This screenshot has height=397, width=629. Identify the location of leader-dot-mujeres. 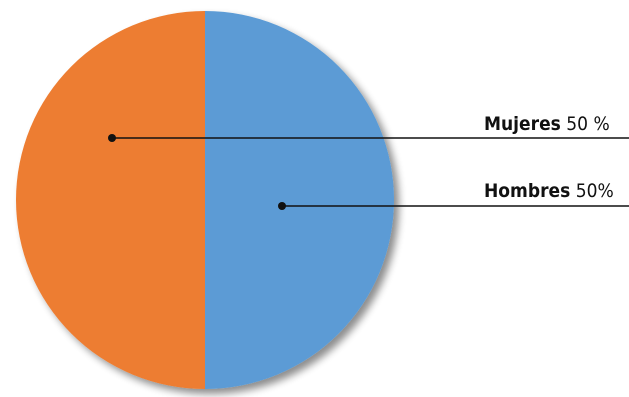
(112, 138).